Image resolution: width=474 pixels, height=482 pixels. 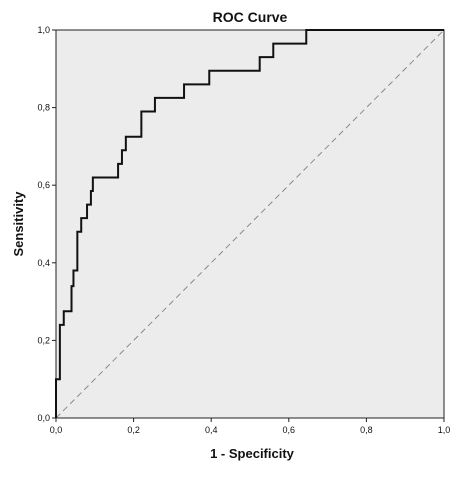 What do you see at coordinates (43, 108) in the screenshot?
I see `y-tick-label: 0,8` at bounding box center [43, 108].